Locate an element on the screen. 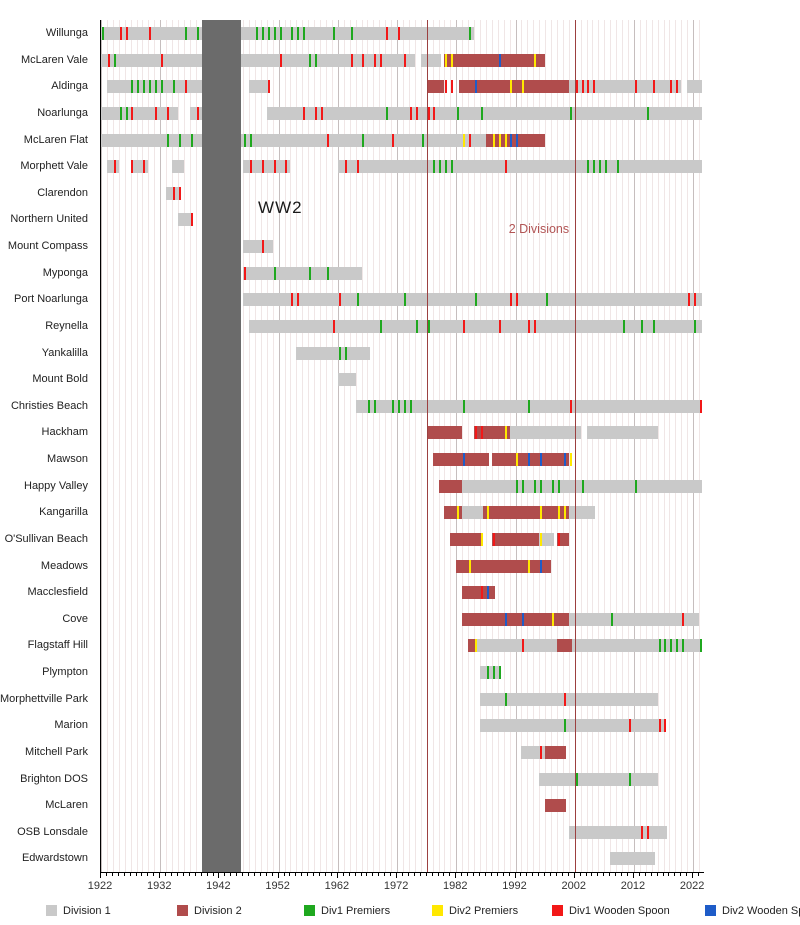 Image resolution: width=800 pixels, height=925 pixels. axis-tick-label: 1972 is located at coordinates (396, 886).